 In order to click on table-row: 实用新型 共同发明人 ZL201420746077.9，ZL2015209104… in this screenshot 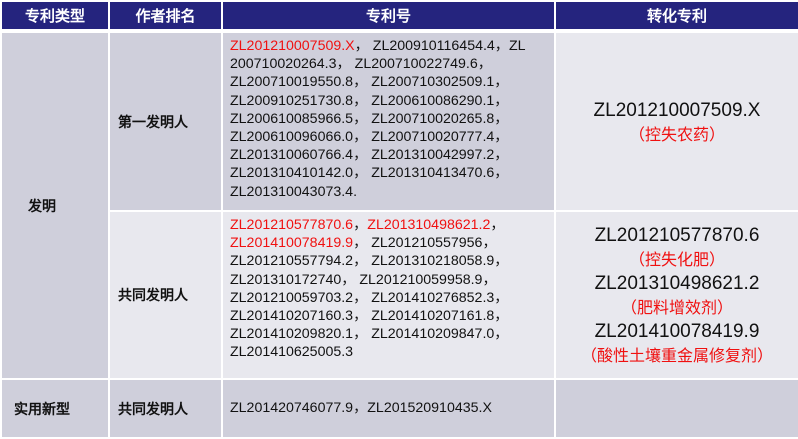, I will do `click(399, 408)`.